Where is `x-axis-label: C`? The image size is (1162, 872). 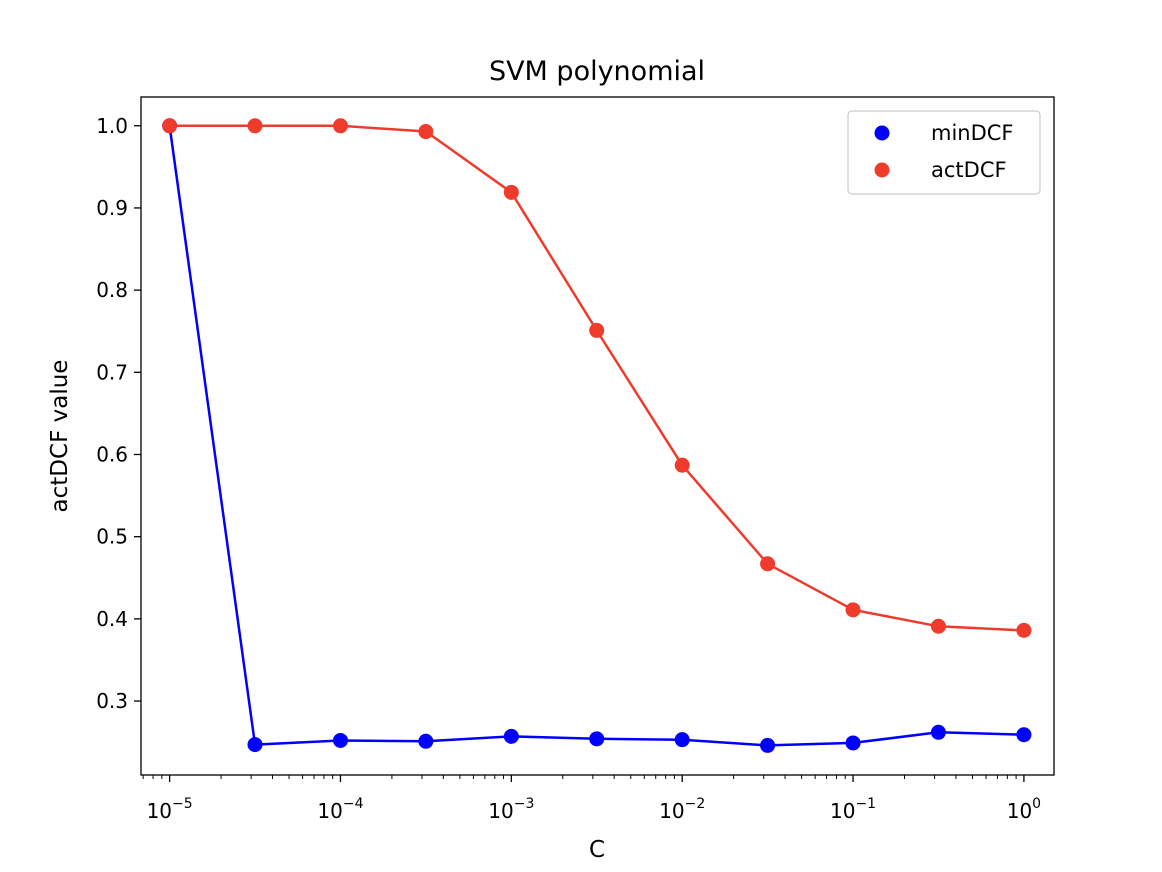
x-axis-label: C is located at coordinates (597, 850).